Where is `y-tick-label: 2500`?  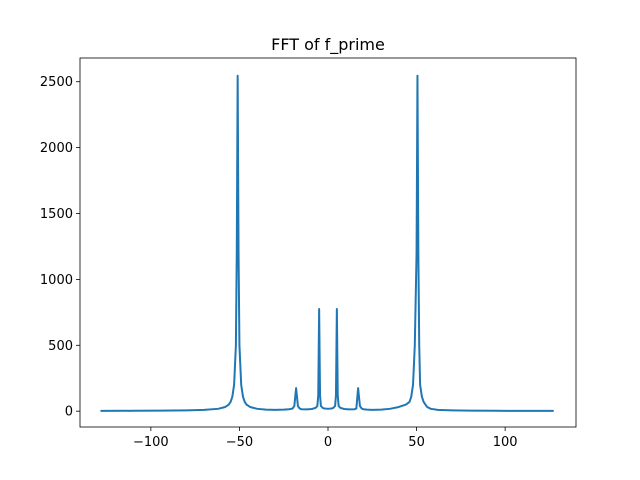
y-tick-label: 2500 is located at coordinates (56, 82).